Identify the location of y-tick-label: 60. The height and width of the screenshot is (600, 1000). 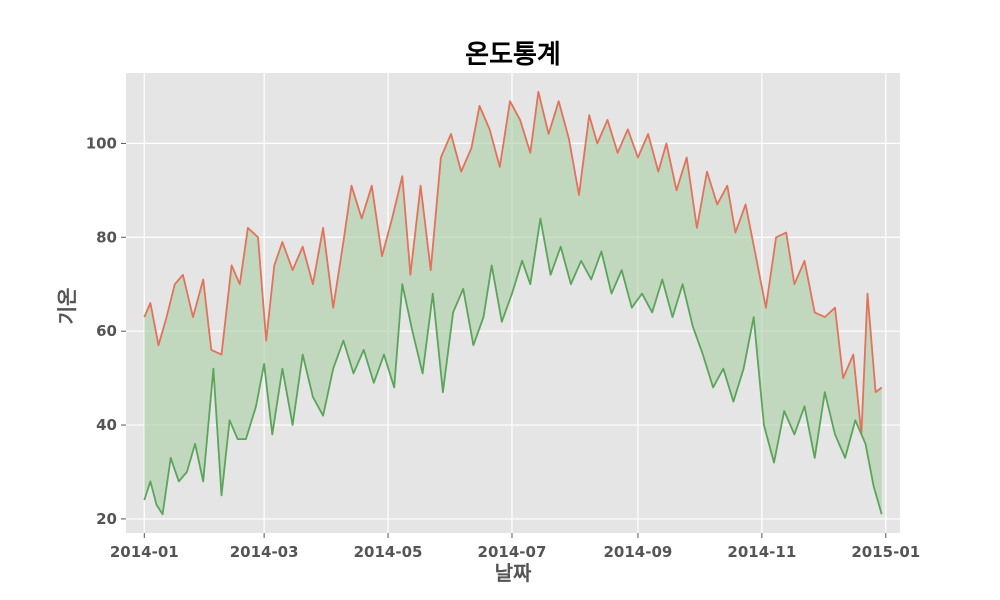
(106, 331).